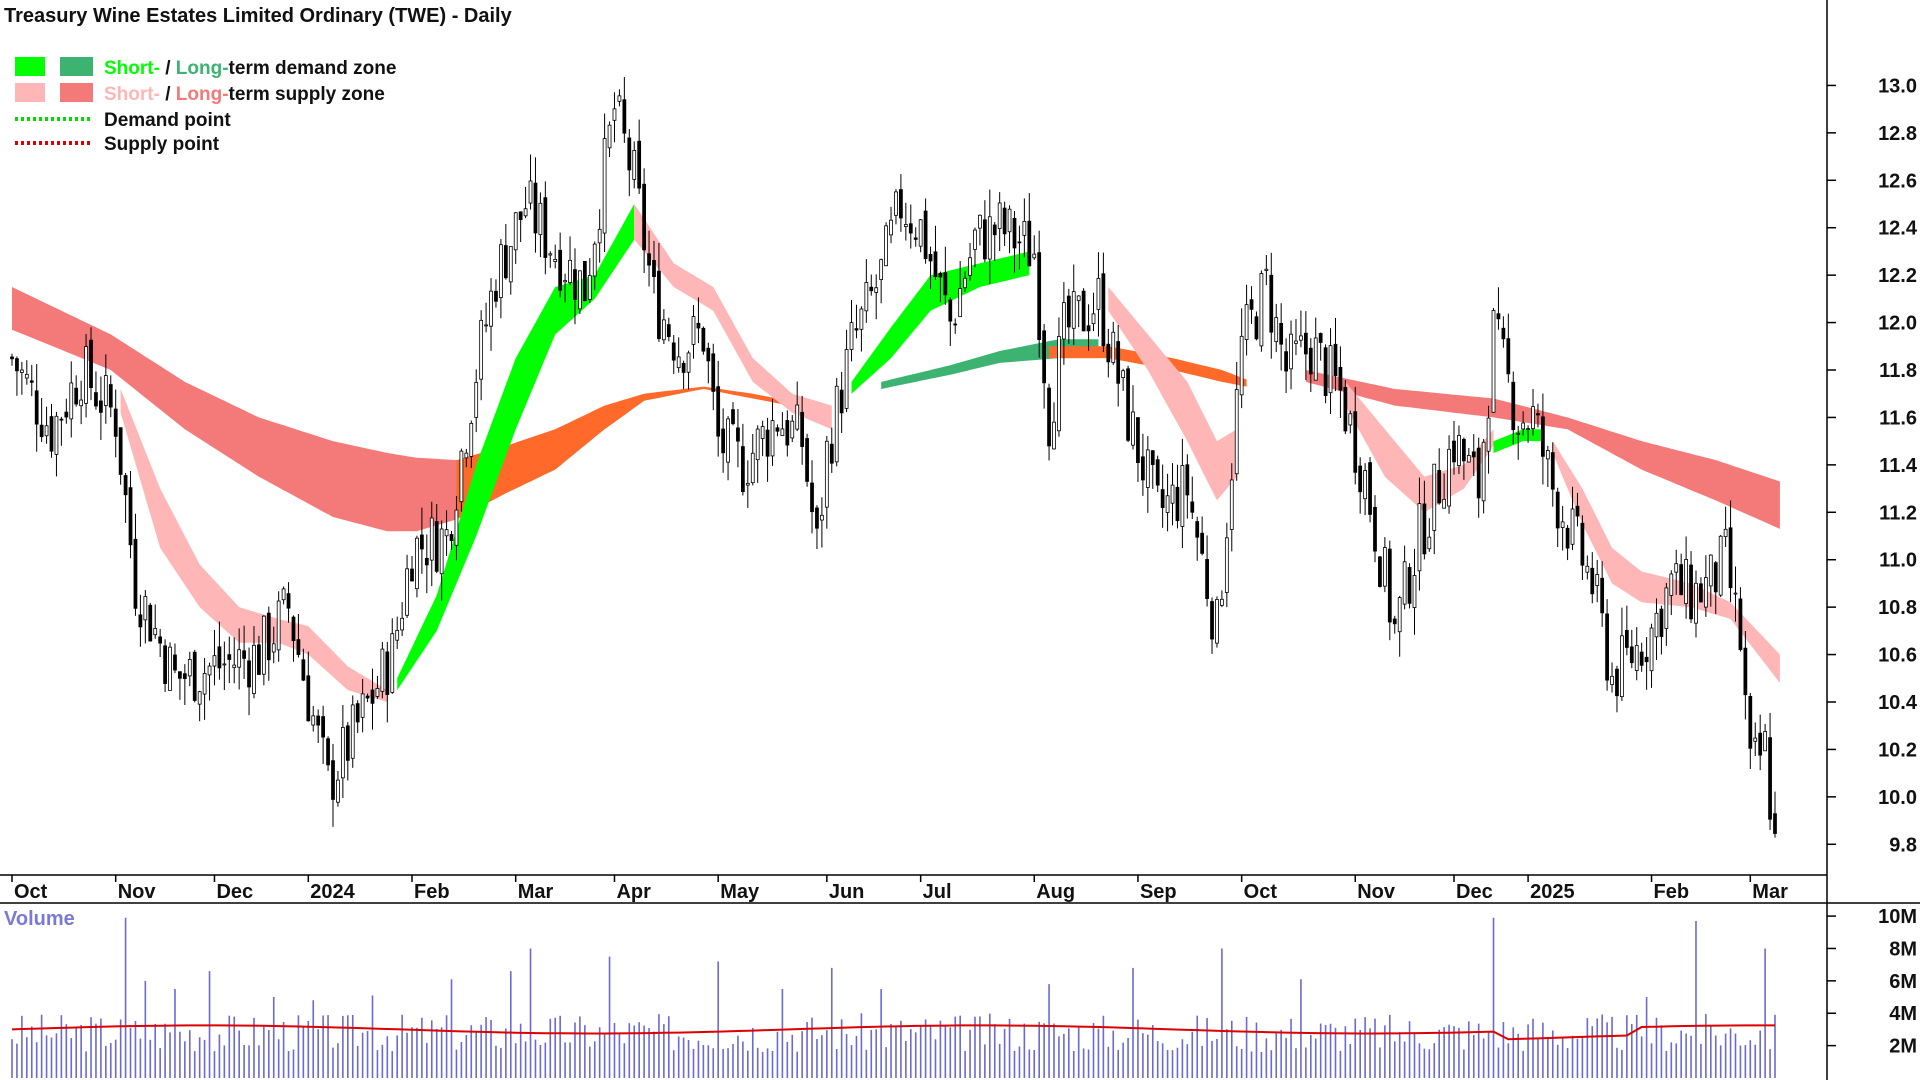 This screenshot has width=1920, height=1080. What do you see at coordinates (1903, 982) in the screenshot?
I see `volume-tick-label: 6M` at bounding box center [1903, 982].